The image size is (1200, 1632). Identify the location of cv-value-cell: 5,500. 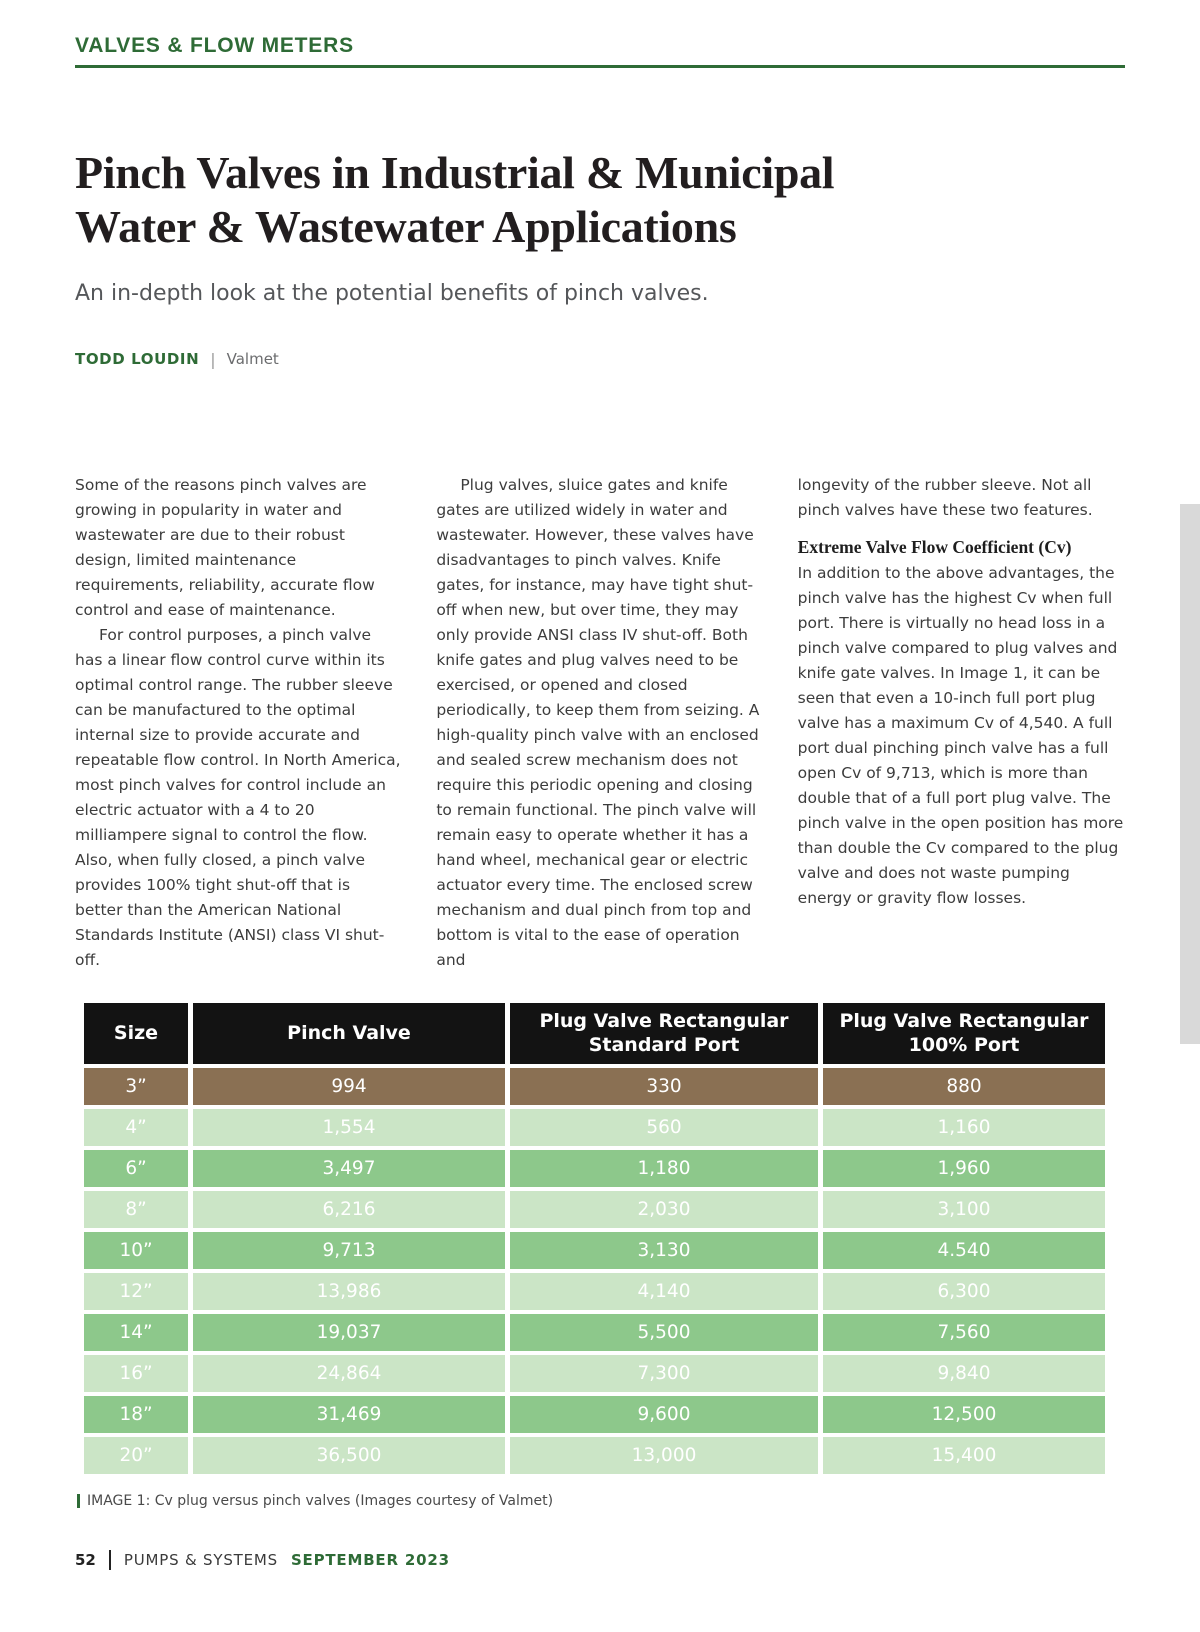
(664, 1332).